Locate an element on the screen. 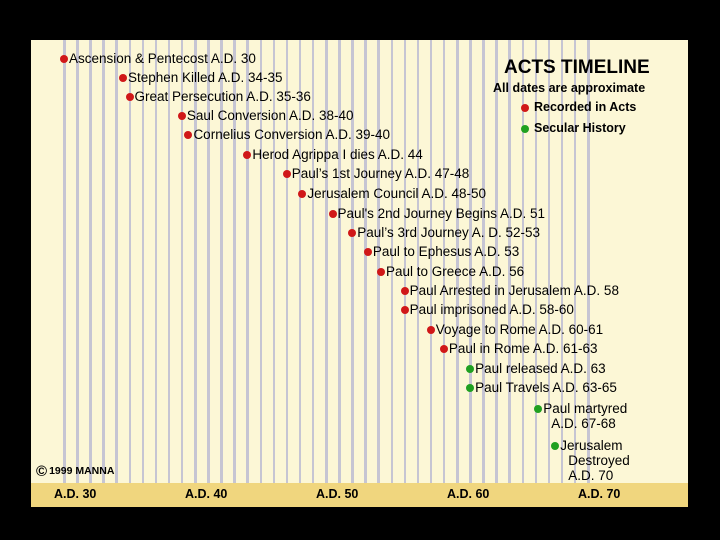 This screenshot has height=540, width=720. event-label: Paul imprisoned A.D. 58-60 is located at coordinates (491, 309).